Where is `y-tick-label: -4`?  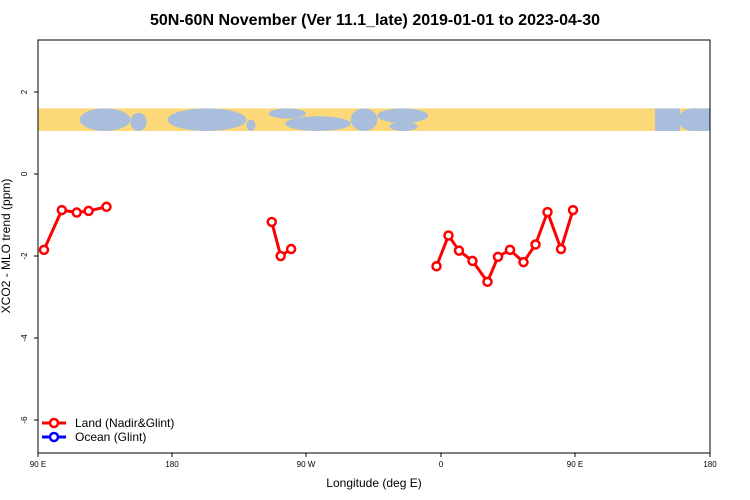
y-tick-label: -4 is located at coordinates (24, 338).